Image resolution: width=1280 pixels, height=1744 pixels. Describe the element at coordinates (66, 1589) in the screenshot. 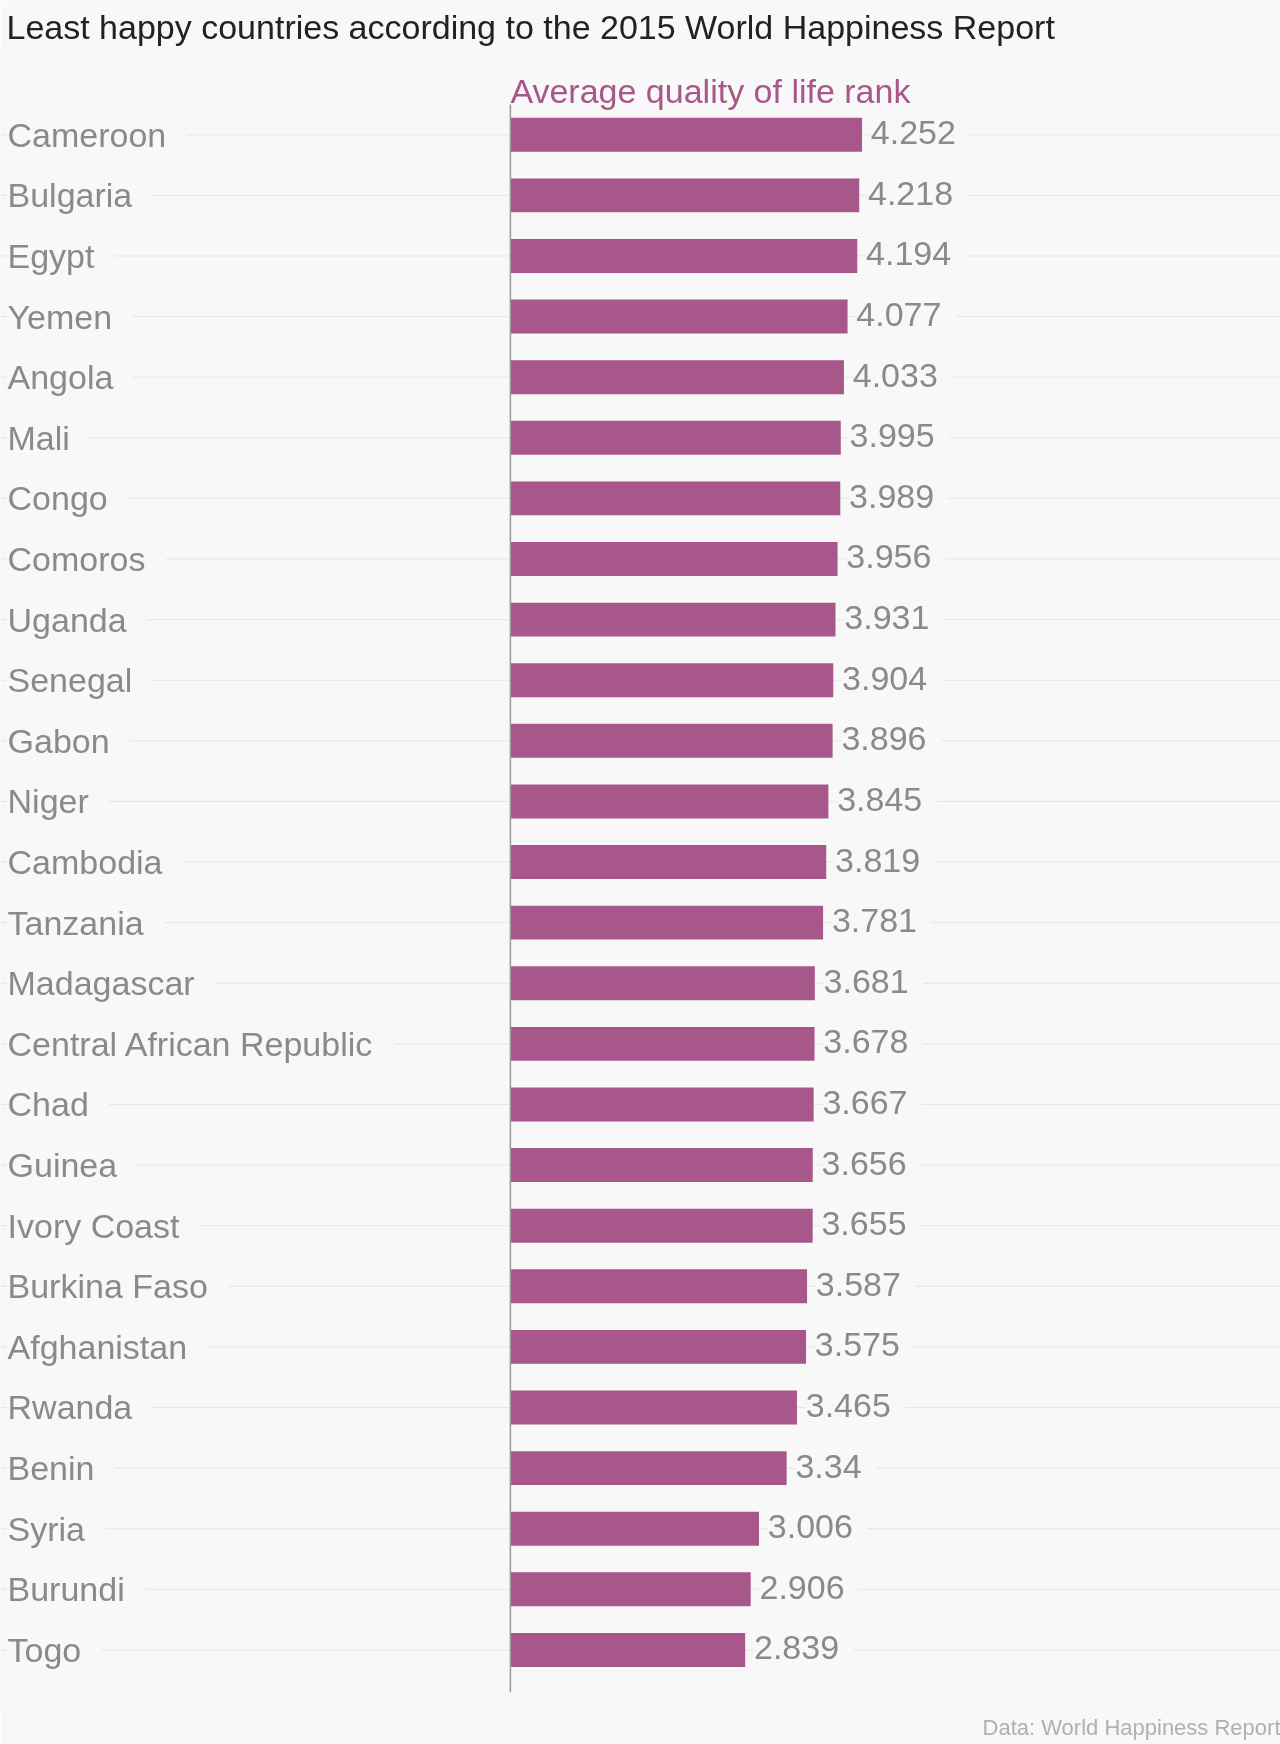

I see `y-tick-label: Burundi` at that location.